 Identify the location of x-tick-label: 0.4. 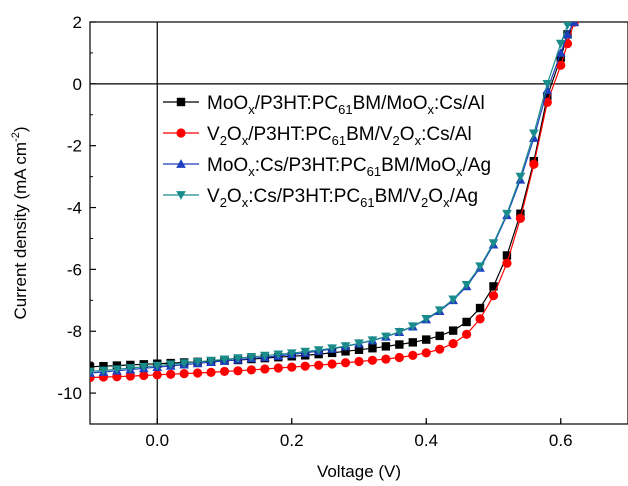
(426, 440).